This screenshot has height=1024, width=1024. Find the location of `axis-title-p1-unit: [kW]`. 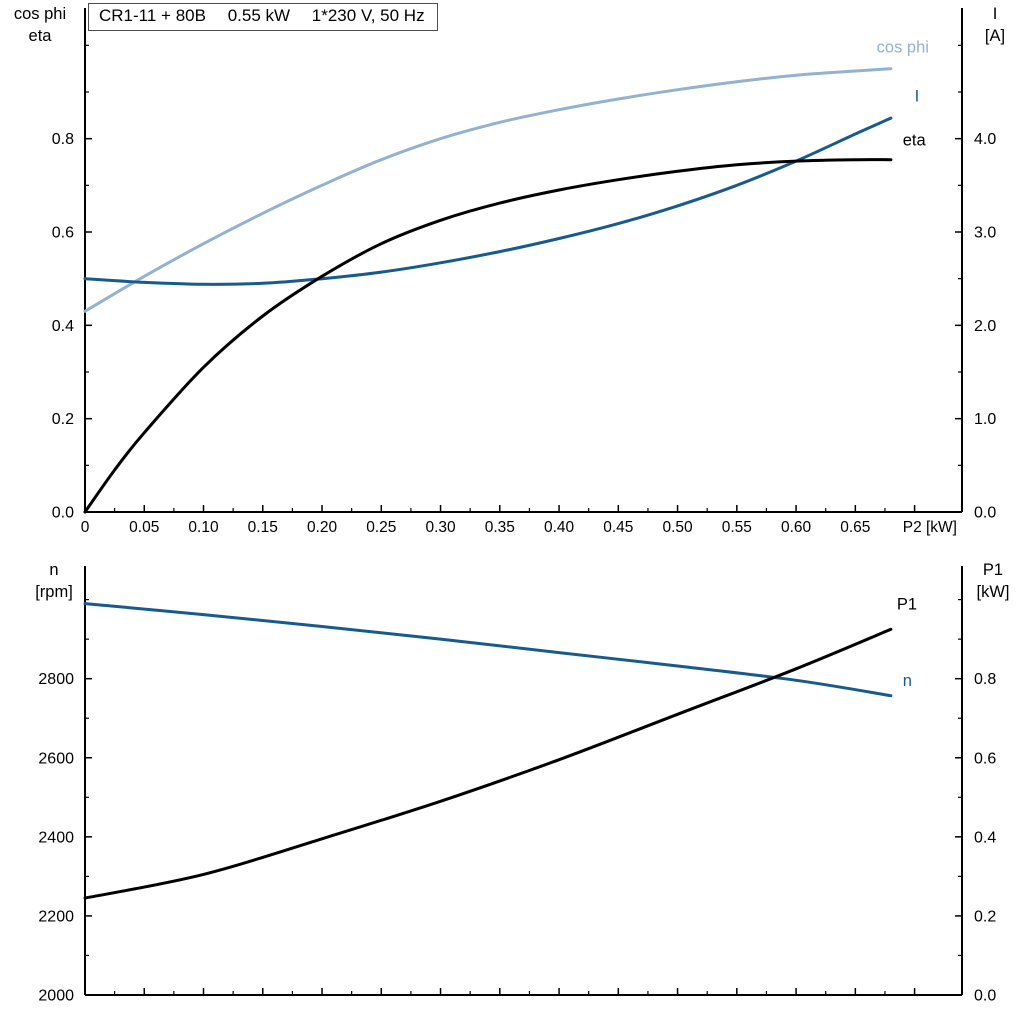

axis-title-p1-unit: [kW] is located at coordinates (993, 591).